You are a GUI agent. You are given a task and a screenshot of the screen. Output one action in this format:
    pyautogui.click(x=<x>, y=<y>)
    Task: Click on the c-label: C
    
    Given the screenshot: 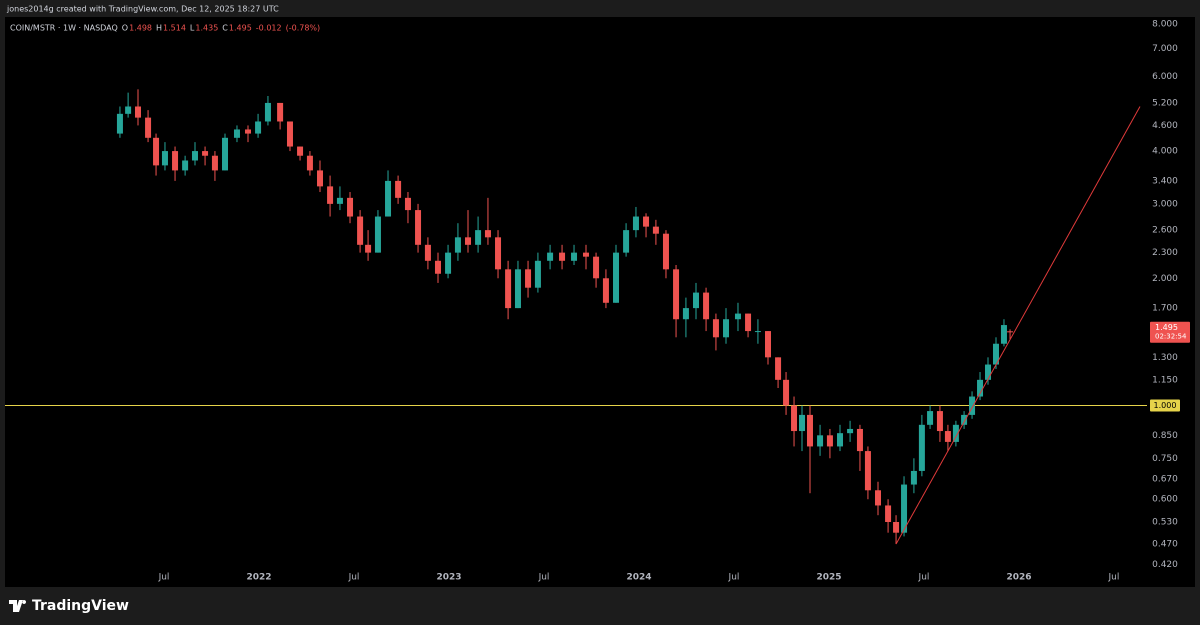 What is the action you would take?
    pyautogui.click(x=225, y=28)
    